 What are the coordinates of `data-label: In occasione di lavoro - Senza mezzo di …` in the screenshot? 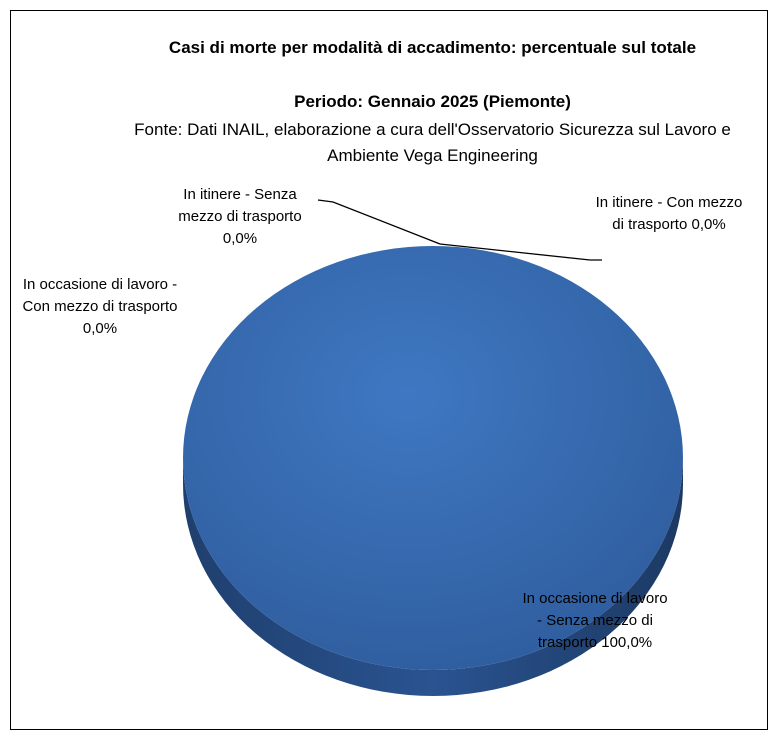 It's located at (595, 621).